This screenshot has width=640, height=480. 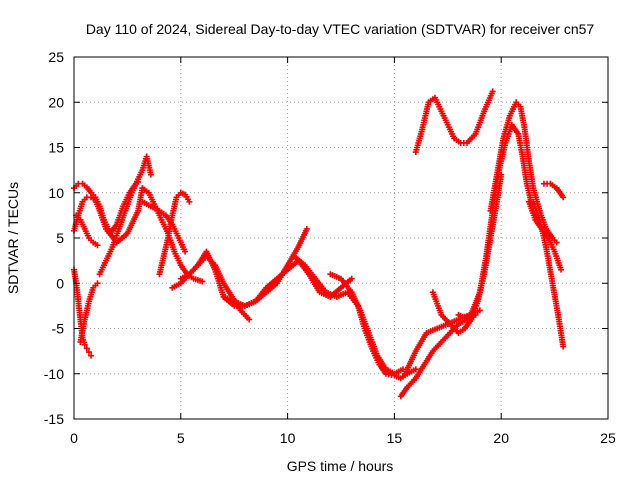 What do you see at coordinates (56, 57) in the screenshot?
I see `y-tick-label: 25` at bounding box center [56, 57].